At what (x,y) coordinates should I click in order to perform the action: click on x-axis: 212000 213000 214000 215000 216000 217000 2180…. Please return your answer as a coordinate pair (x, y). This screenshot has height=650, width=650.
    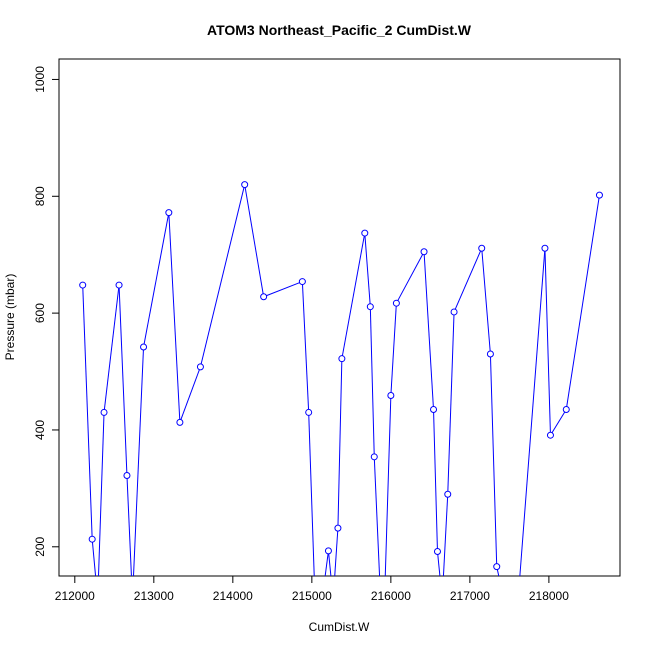
    Looking at the image, I should click on (312, 589).